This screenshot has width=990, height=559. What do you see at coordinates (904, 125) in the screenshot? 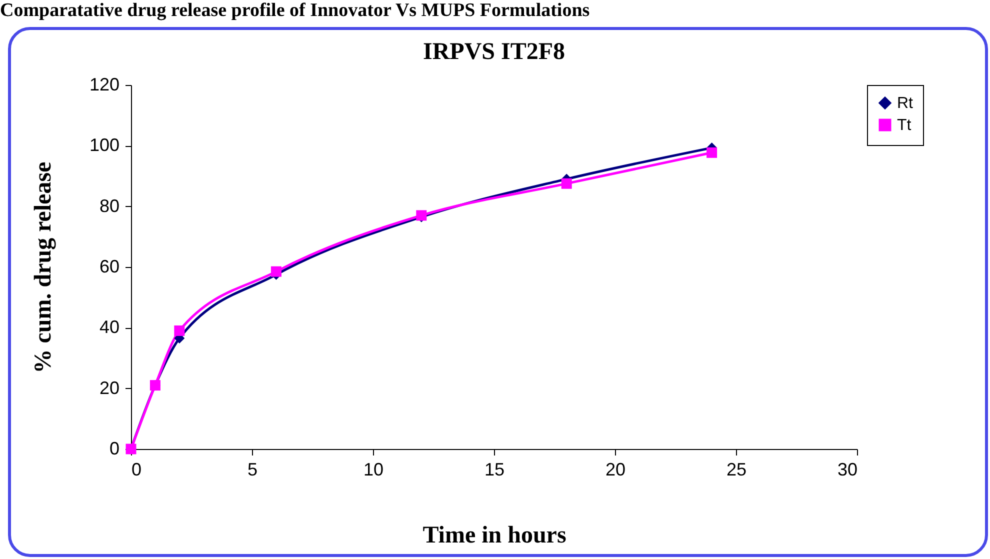
I see `legend-label: Tt` at bounding box center [904, 125].